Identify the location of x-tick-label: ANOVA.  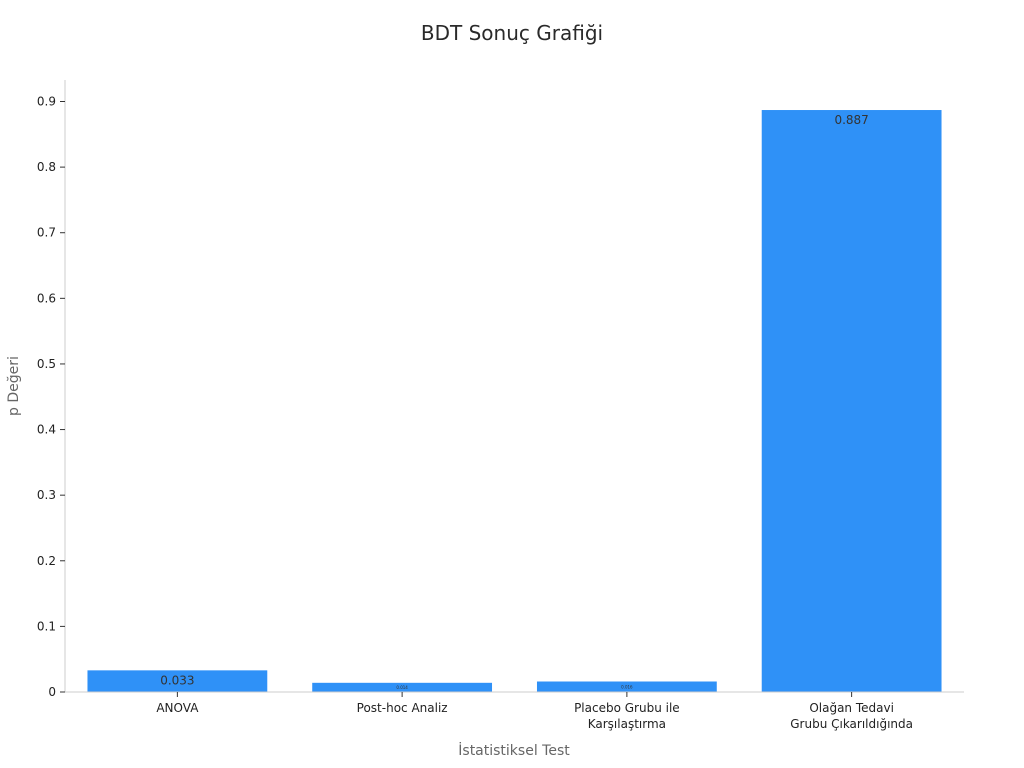
(177, 708).